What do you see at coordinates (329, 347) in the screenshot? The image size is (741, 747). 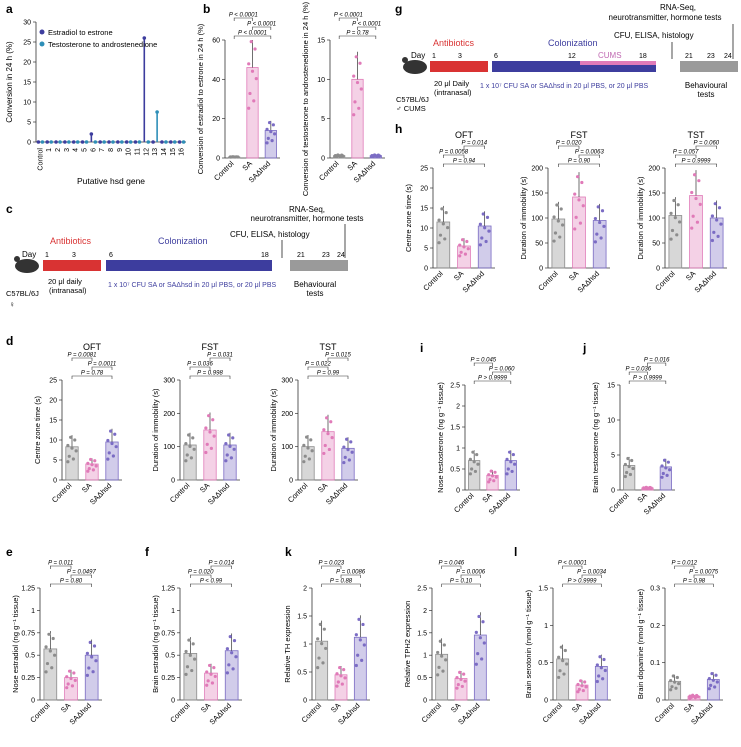 I see `chart-title: TST` at bounding box center [329, 347].